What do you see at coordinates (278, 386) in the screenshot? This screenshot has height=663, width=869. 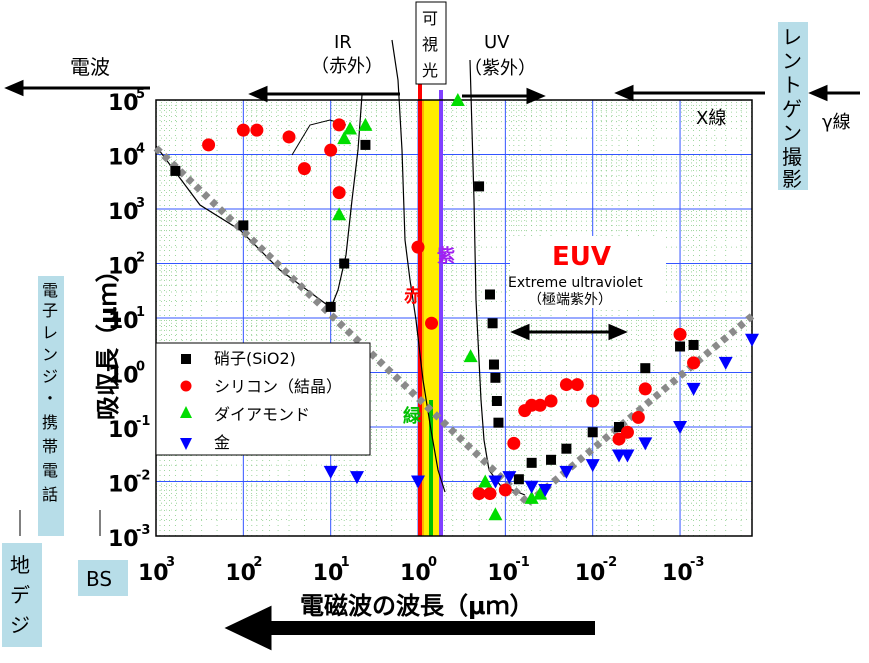 I see `legend-label-silicon: シリコン（結晶）` at bounding box center [278, 386].